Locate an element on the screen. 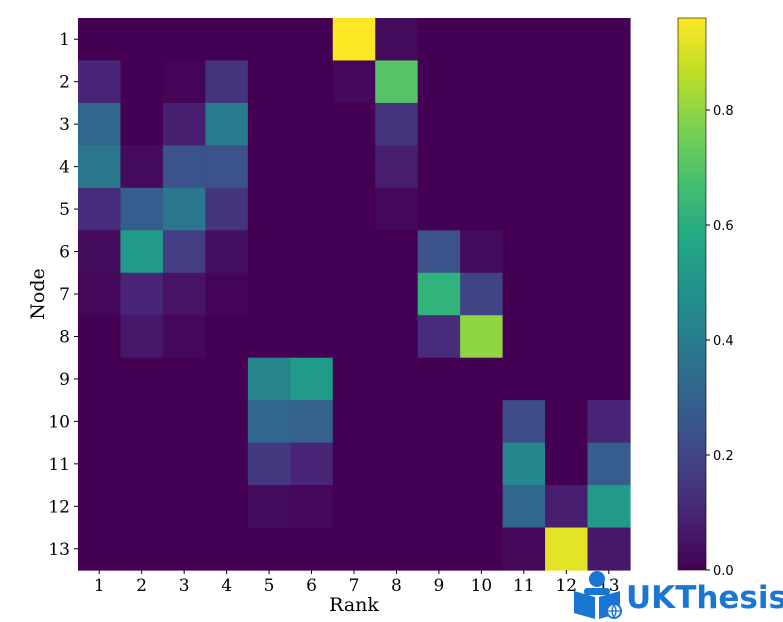 This screenshot has height=622, width=783. heatmap-cell-node2-rank9 is located at coordinates (439, 82).